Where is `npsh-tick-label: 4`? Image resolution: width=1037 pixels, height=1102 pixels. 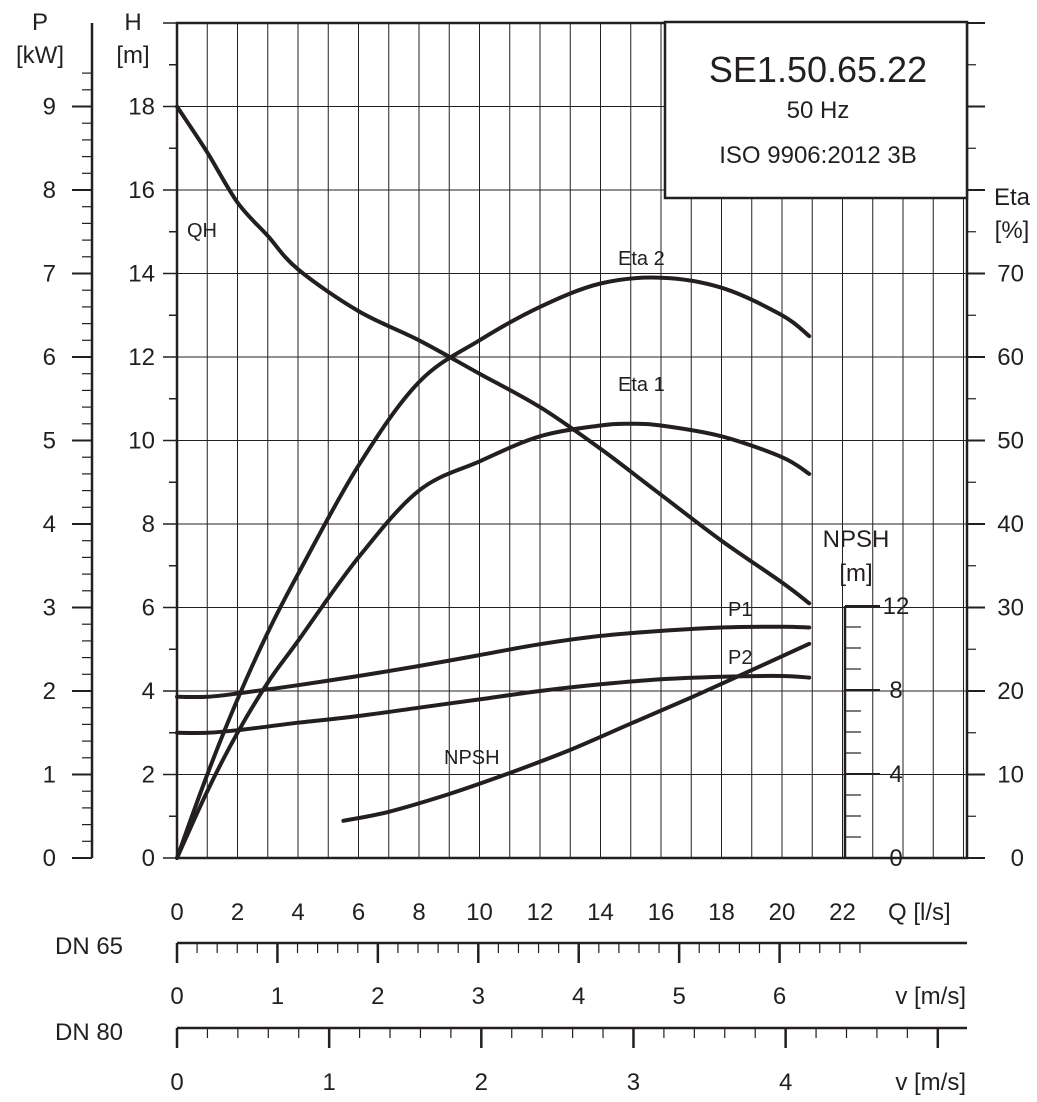 npsh-tick-label: 4 is located at coordinates (895, 774).